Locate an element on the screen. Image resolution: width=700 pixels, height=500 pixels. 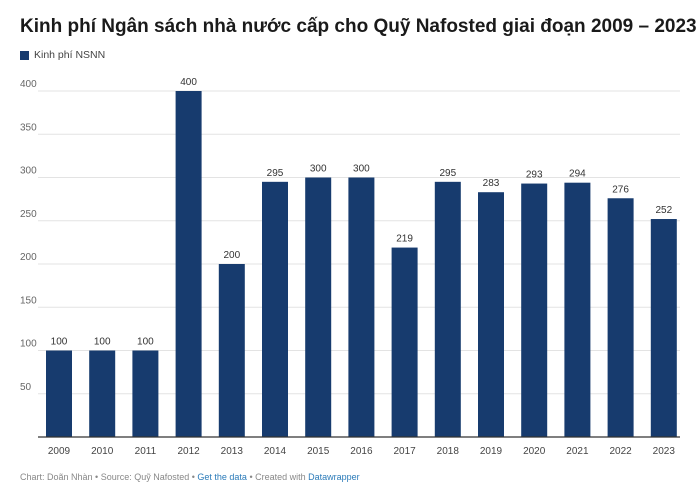
y-tick-label: 250 is located at coordinates (28, 214).